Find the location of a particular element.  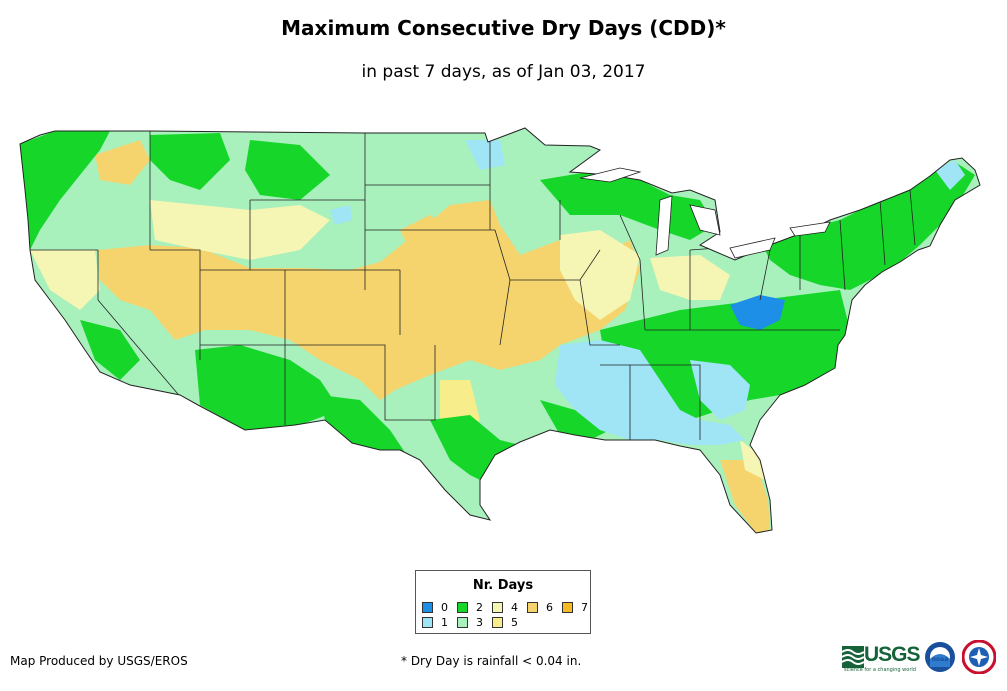

legend-label: 5 is located at coordinates (514, 622).